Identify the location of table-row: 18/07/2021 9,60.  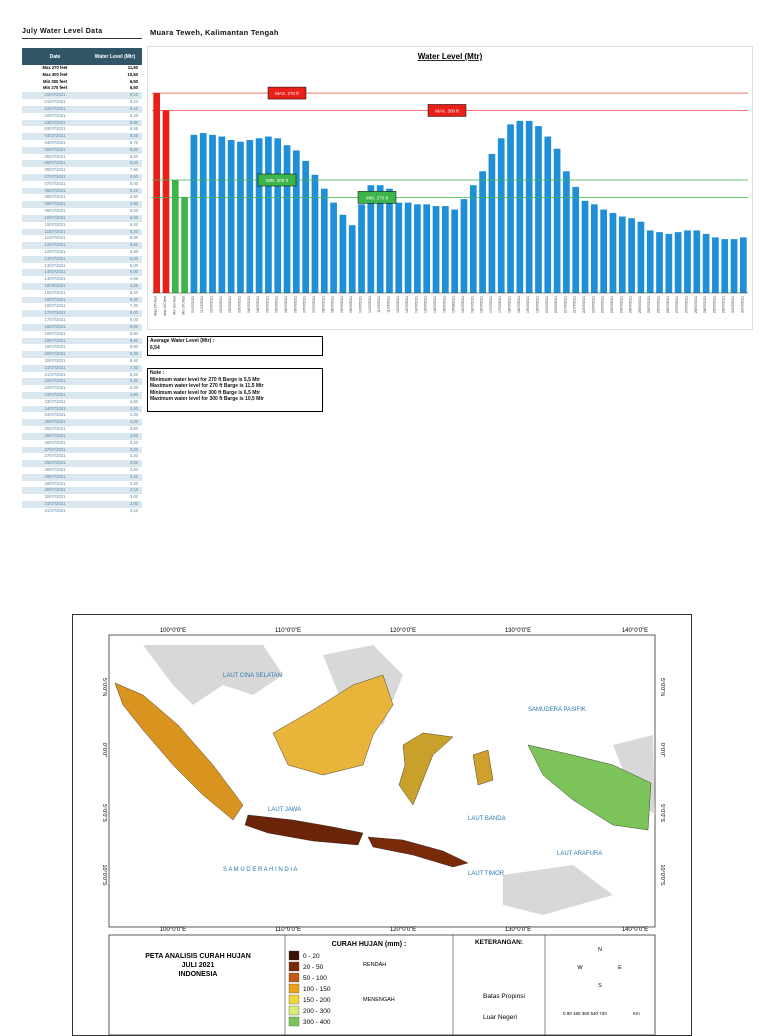
(82, 327).